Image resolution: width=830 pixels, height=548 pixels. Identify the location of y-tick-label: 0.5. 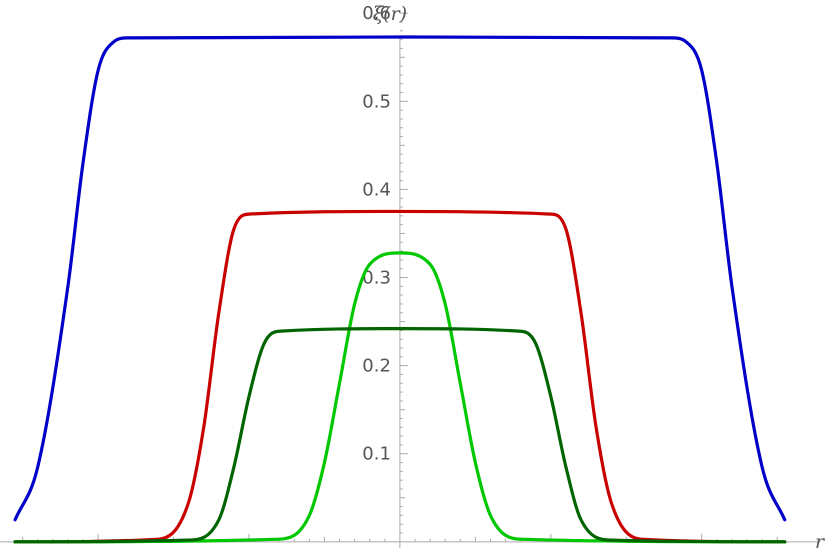
(376, 101).